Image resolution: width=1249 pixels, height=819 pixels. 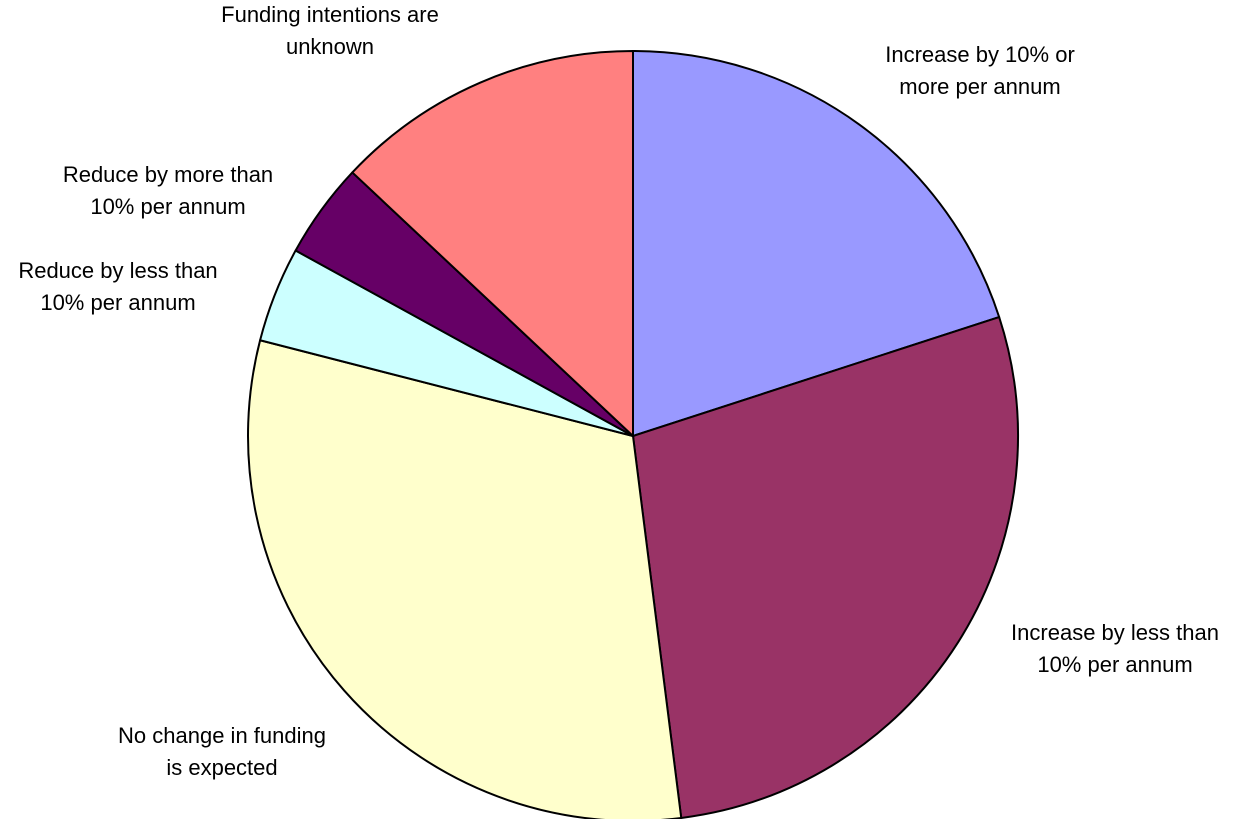 I want to click on slice-label-1: Increase by less than 10% per annum, so click(x=1115, y=648).